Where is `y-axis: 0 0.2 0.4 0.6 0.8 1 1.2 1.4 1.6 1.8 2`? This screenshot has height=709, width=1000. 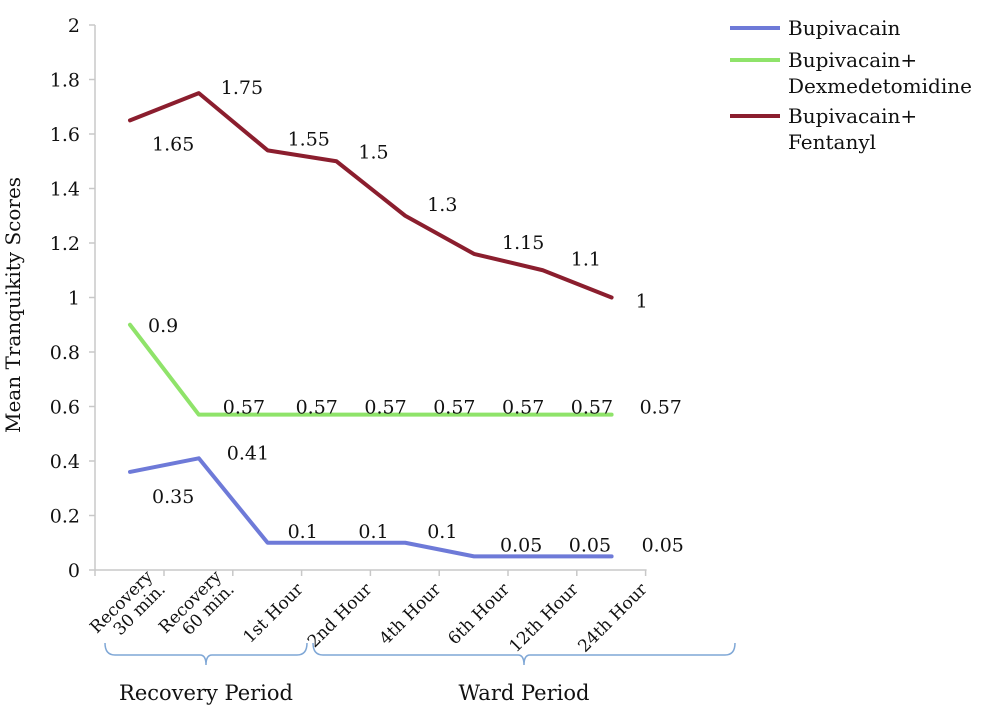
y-axis: 0 0.2 0.4 0.6 0.8 1 1.2 1.4 1.6 1.8 2 is located at coordinates (73, 298).